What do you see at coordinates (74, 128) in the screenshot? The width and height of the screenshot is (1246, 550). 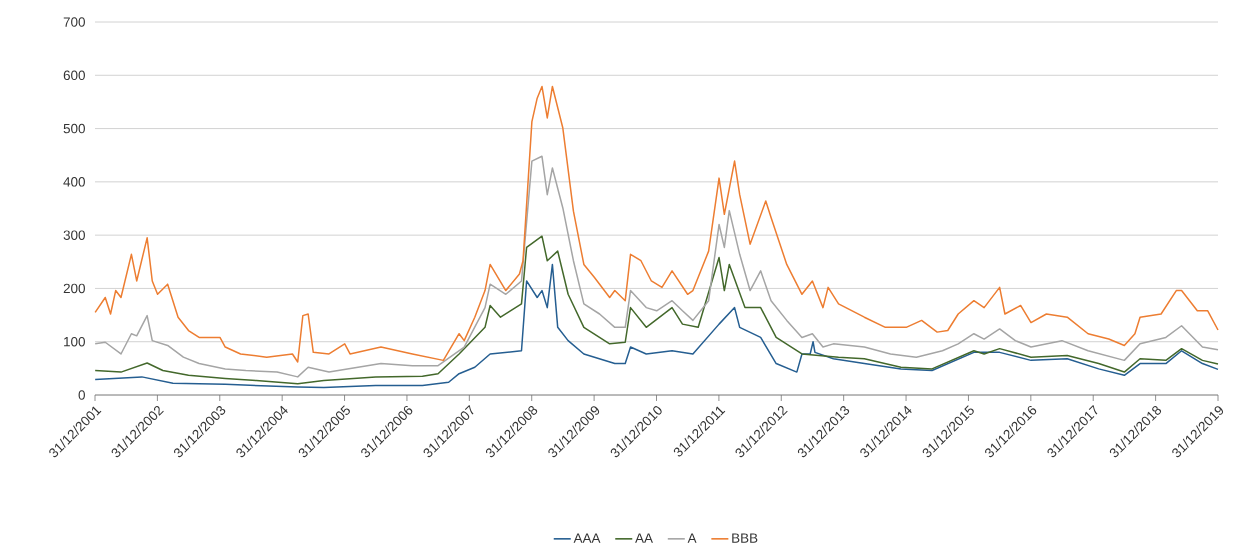 I see `y-tick-label: 500` at bounding box center [74, 128].